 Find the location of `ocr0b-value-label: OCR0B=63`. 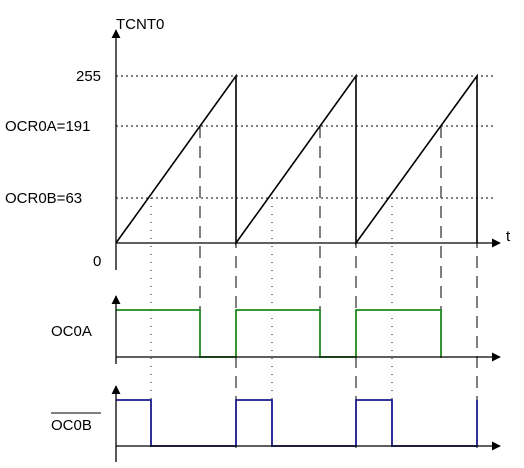

ocr0b-value-label: OCR0B=63 is located at coordinates (43, 198).